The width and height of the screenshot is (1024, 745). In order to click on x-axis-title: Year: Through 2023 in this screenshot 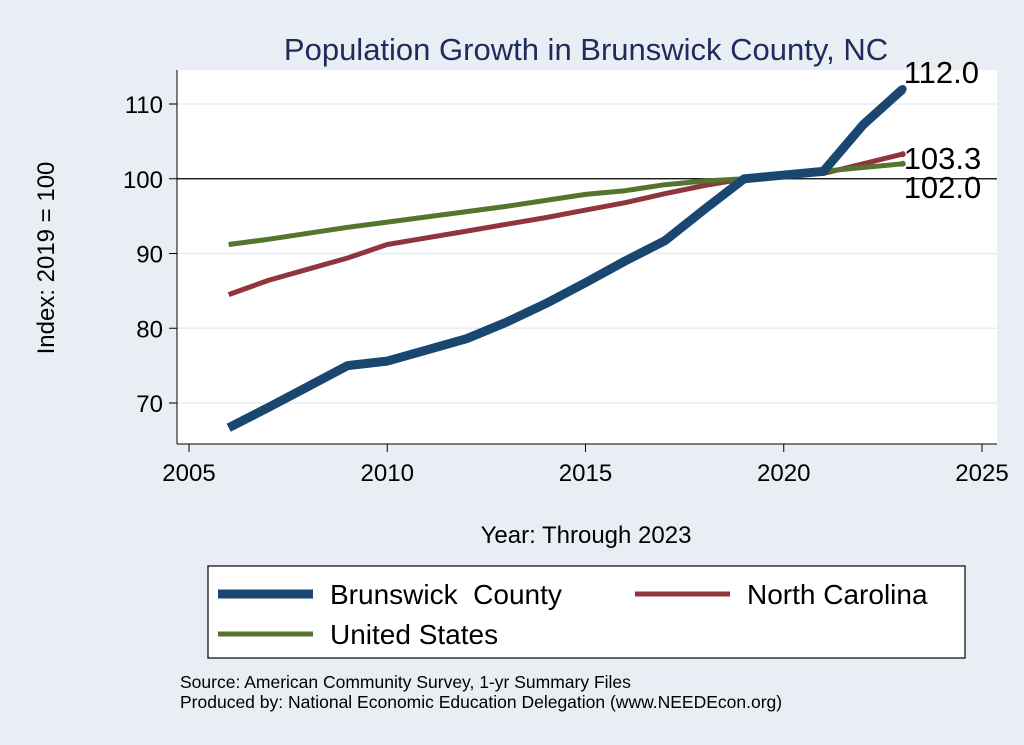, I will do `click(586, 535)`.